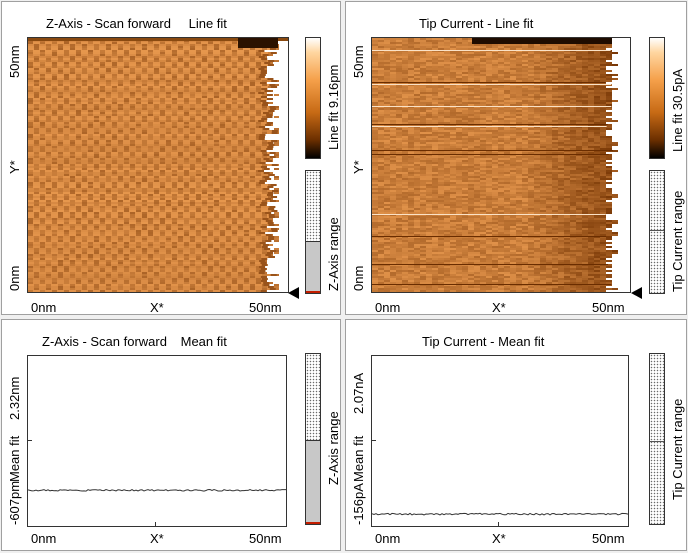  Describe the element at coordinates (136, 23) in the screenshot. I see `panel-title: Z-Axis - Scan forward Line fit` at that location.